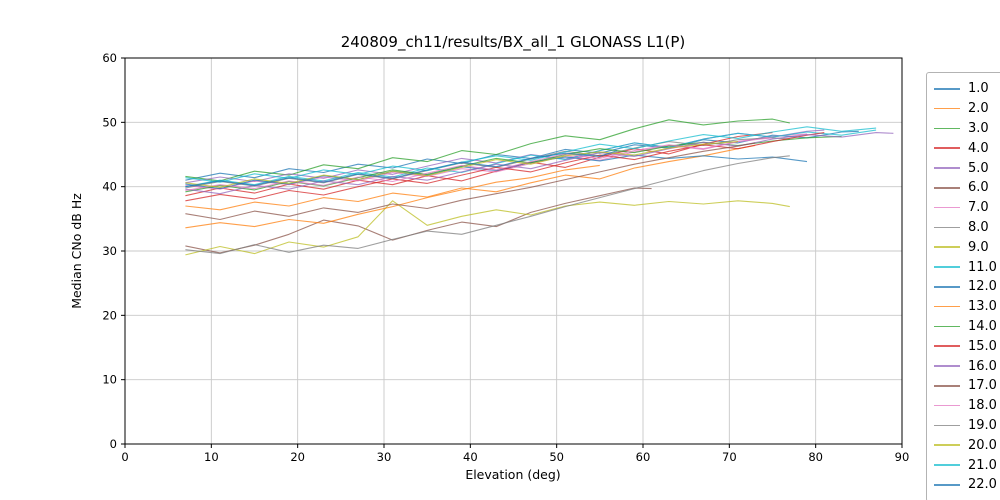 The height and width of the screenshot is (500, 1000). Describe the element at coordinates (967, 247) in the screenshot. I see `legend-item: 9.0` at that location.